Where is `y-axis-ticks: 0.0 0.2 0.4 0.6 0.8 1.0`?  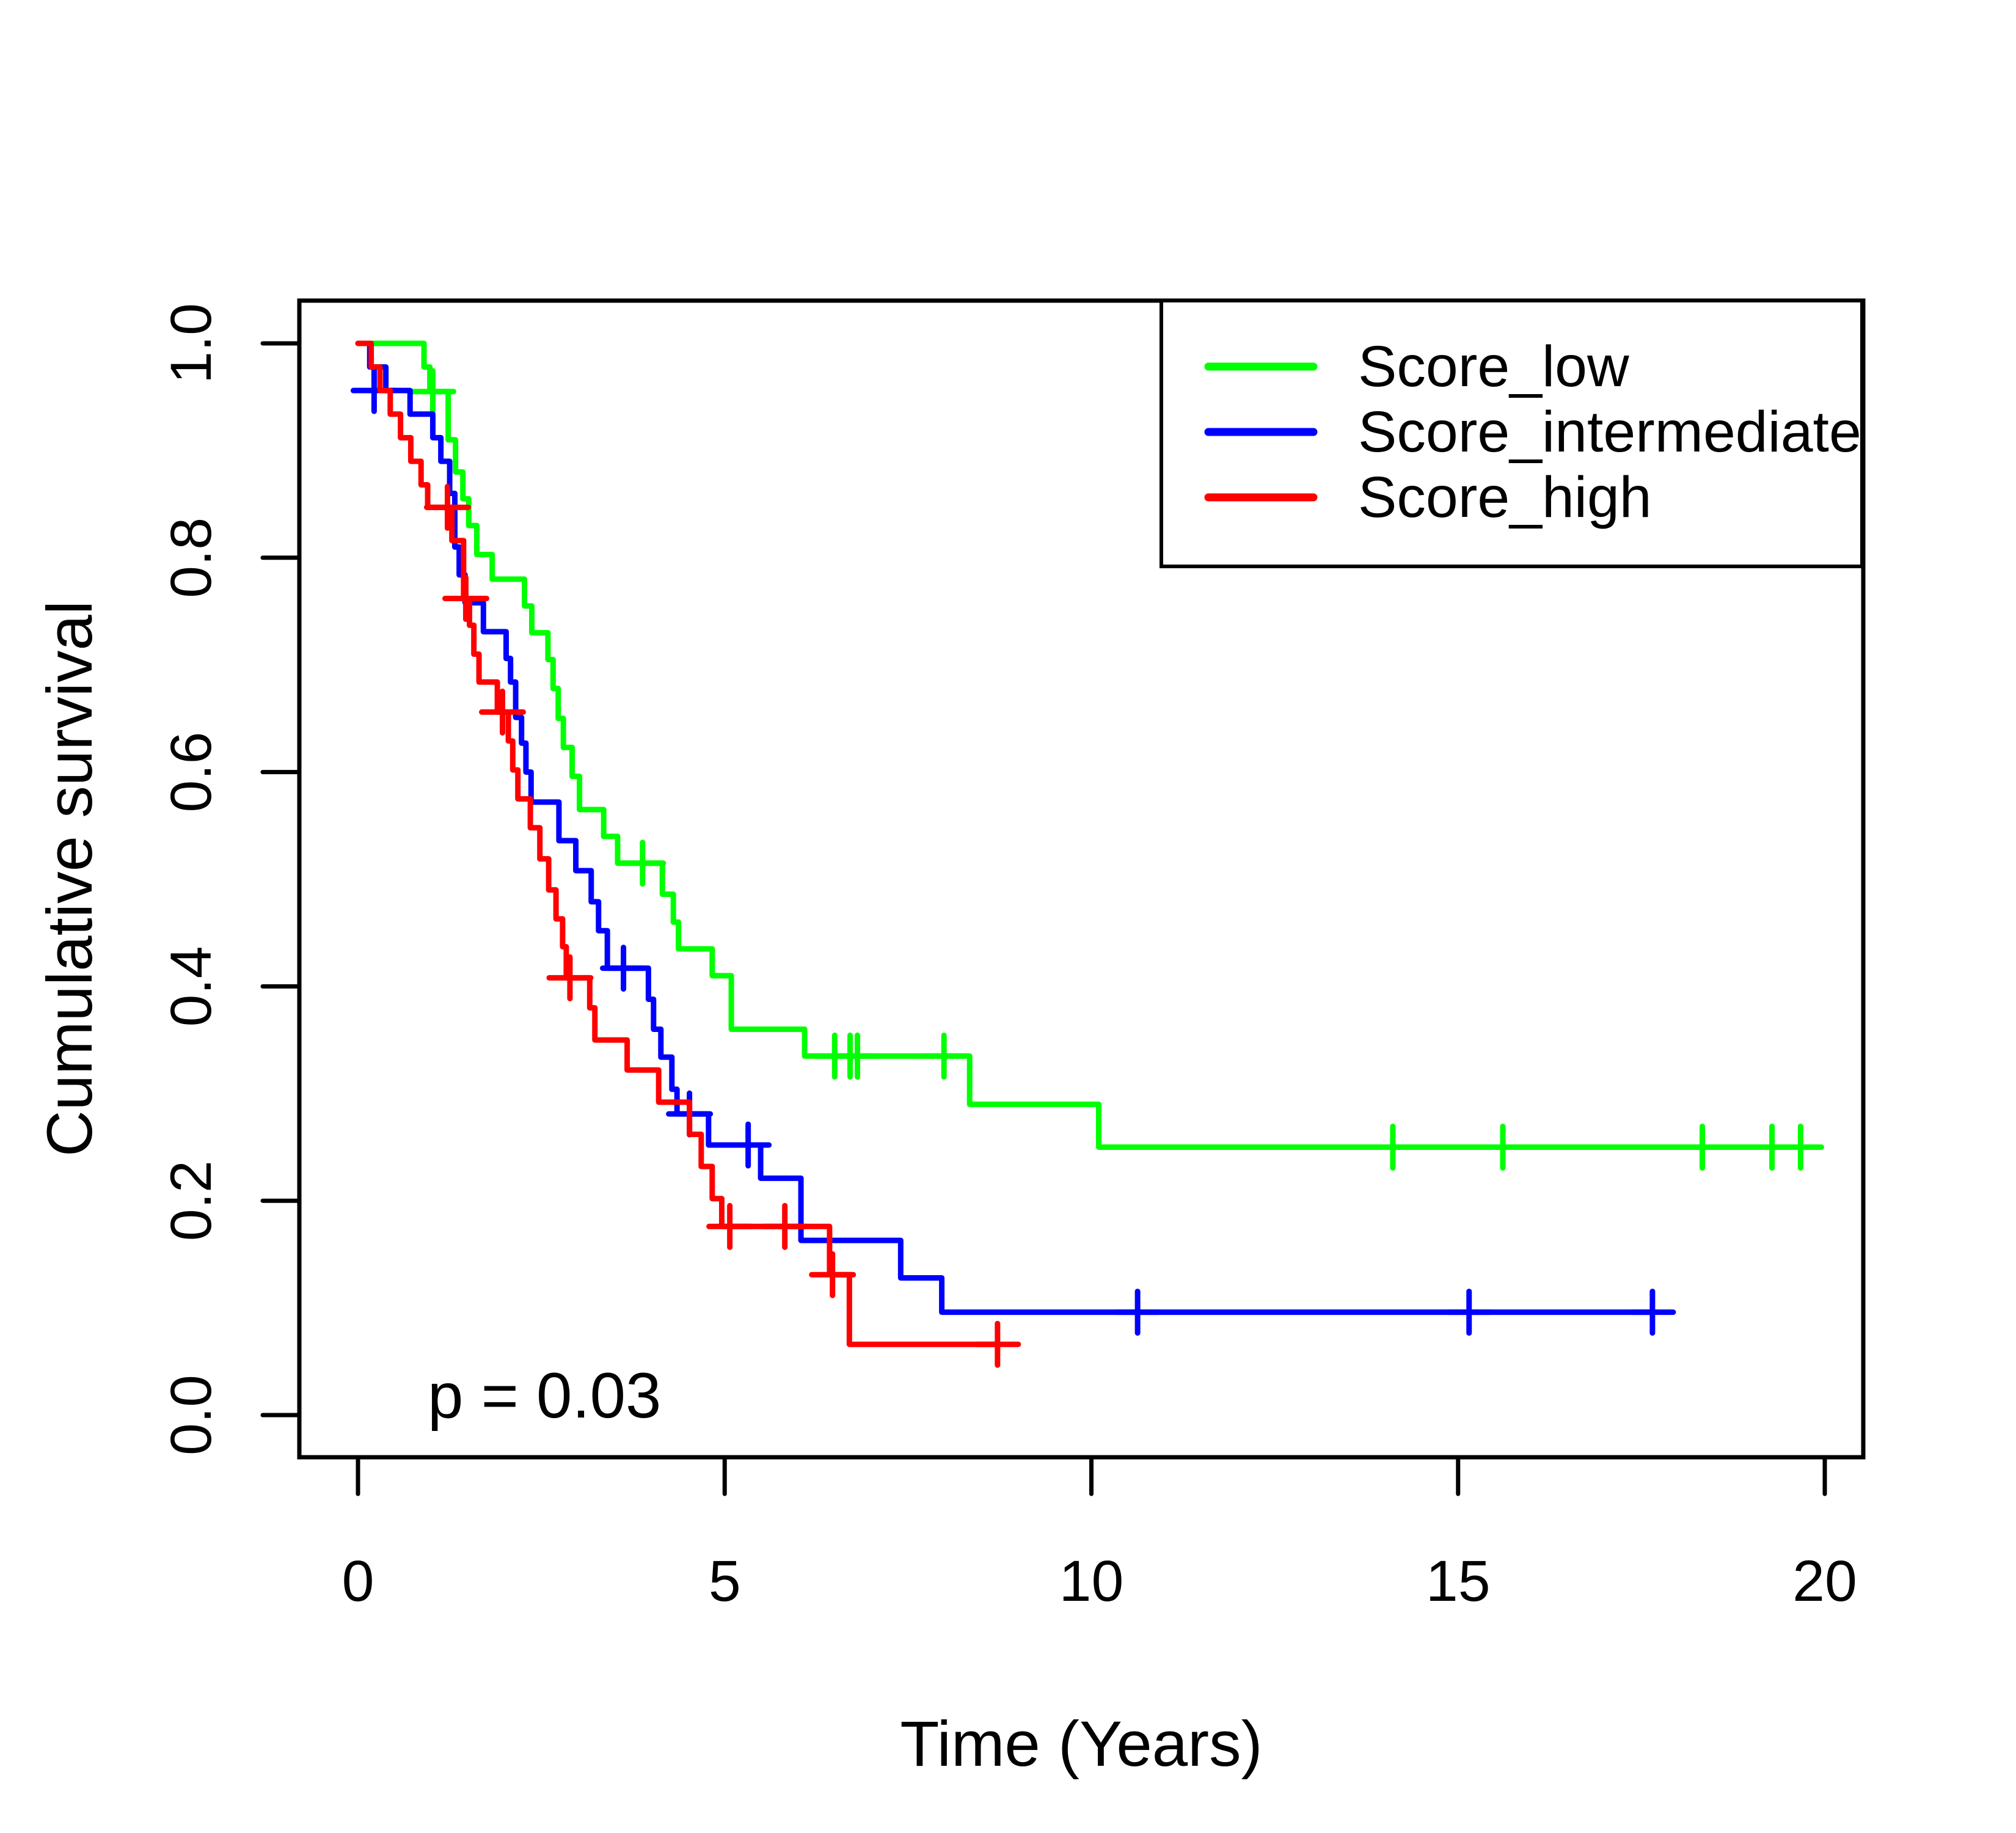
y-axis-ticks: 0.0 0.2 0.4 0.6 0.8 1.0 is located at coordinates (230, 879).